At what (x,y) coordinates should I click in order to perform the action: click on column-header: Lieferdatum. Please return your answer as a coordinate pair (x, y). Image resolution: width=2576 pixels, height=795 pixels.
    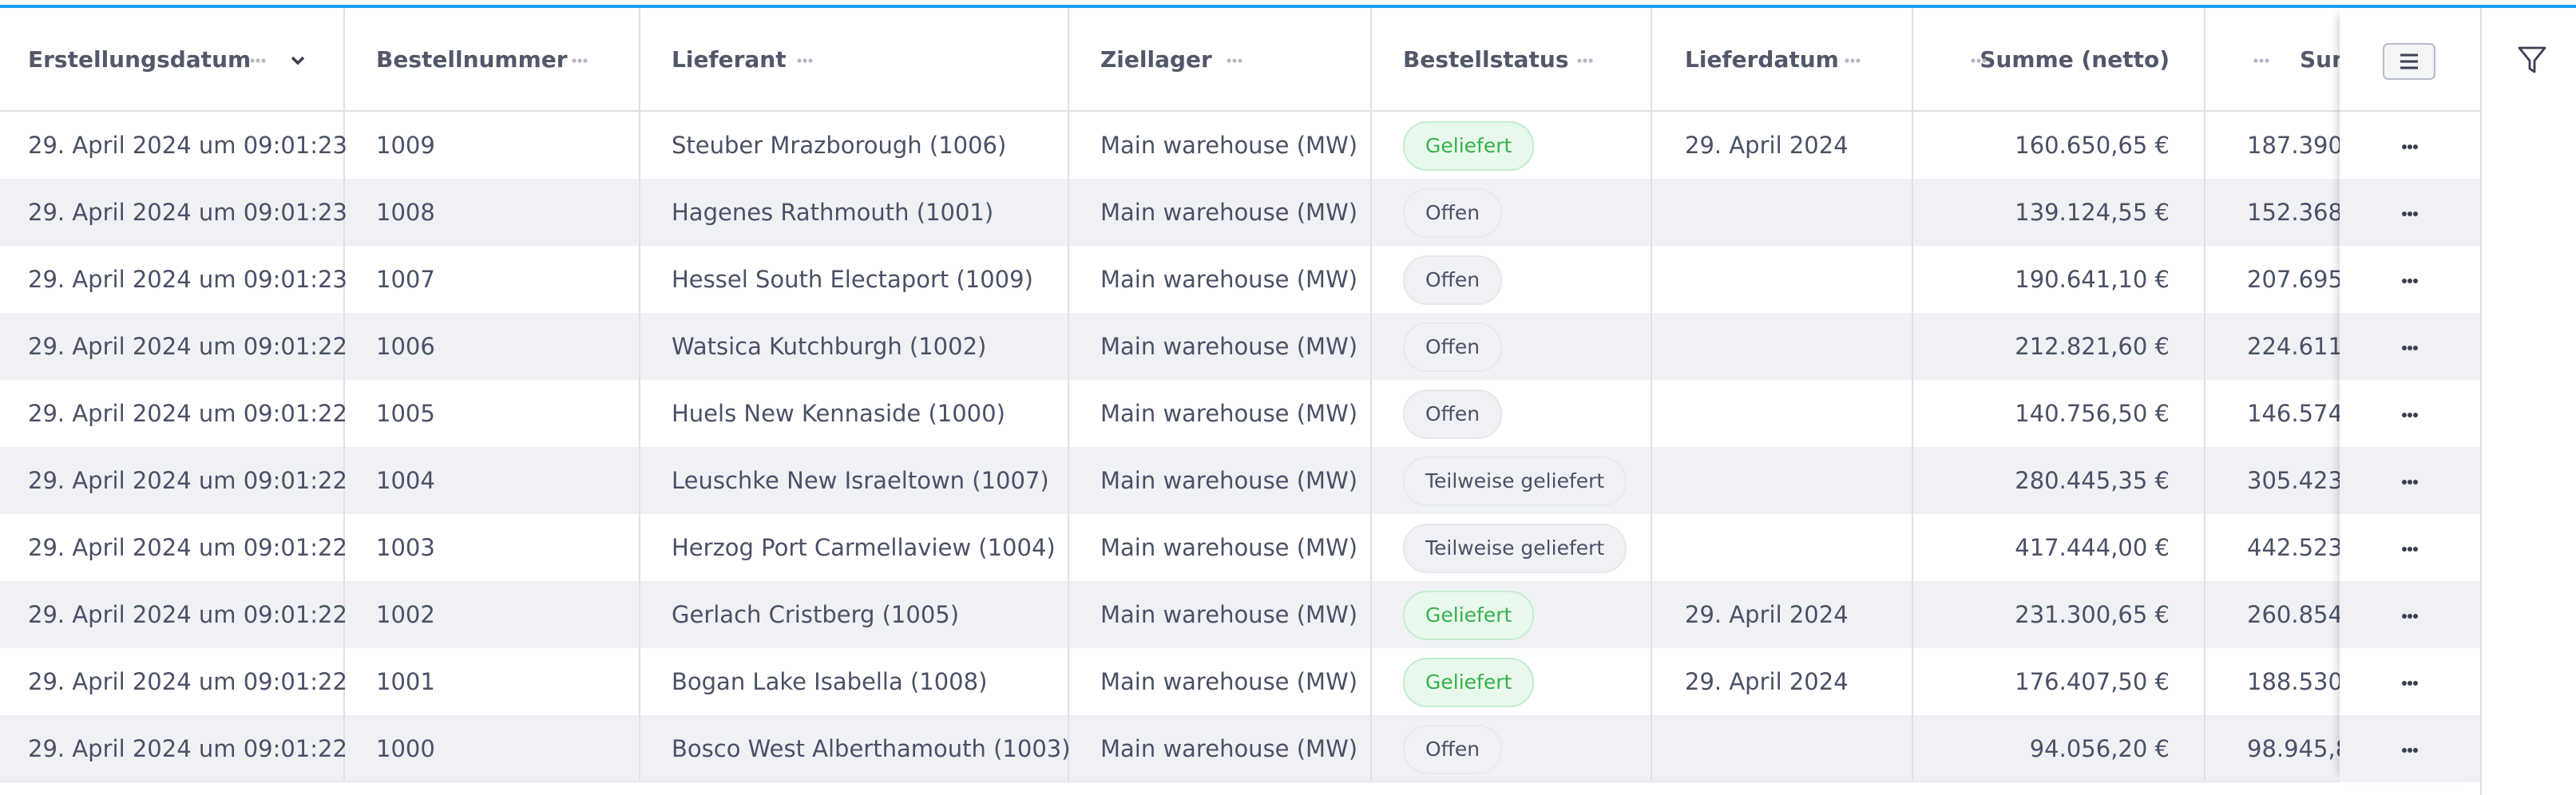
    Looking at the image, I should click on (1762, 60).